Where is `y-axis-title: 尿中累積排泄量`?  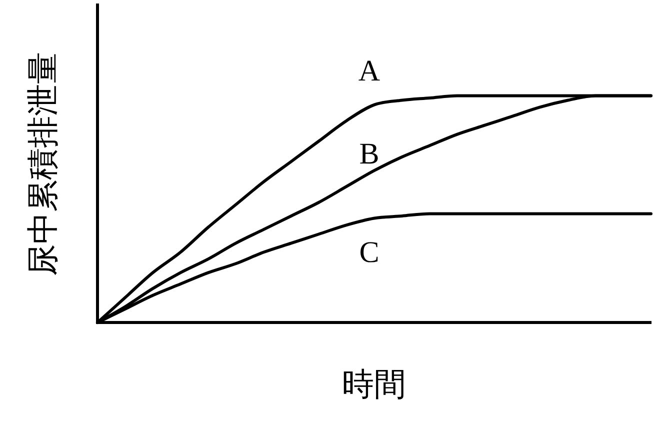
y-axis-title: 尿中累積排泄量 is located at coordinates (42, 164).